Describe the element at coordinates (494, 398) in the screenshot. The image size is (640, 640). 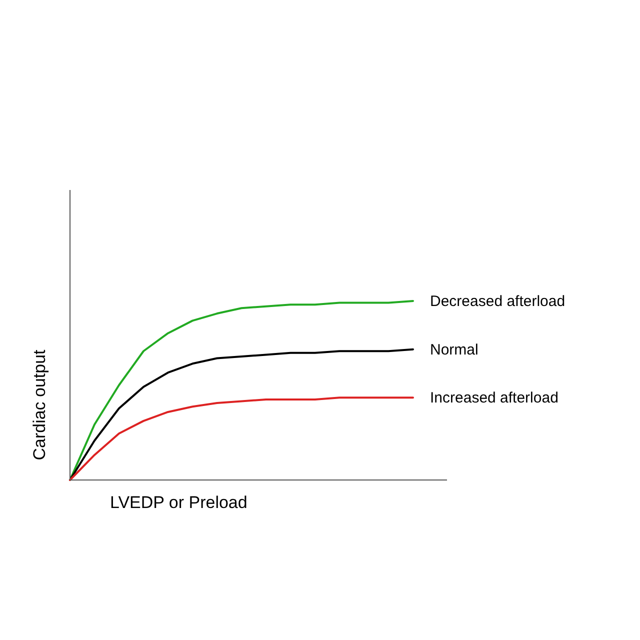
I see `series-label: Increased afterload` at that location.